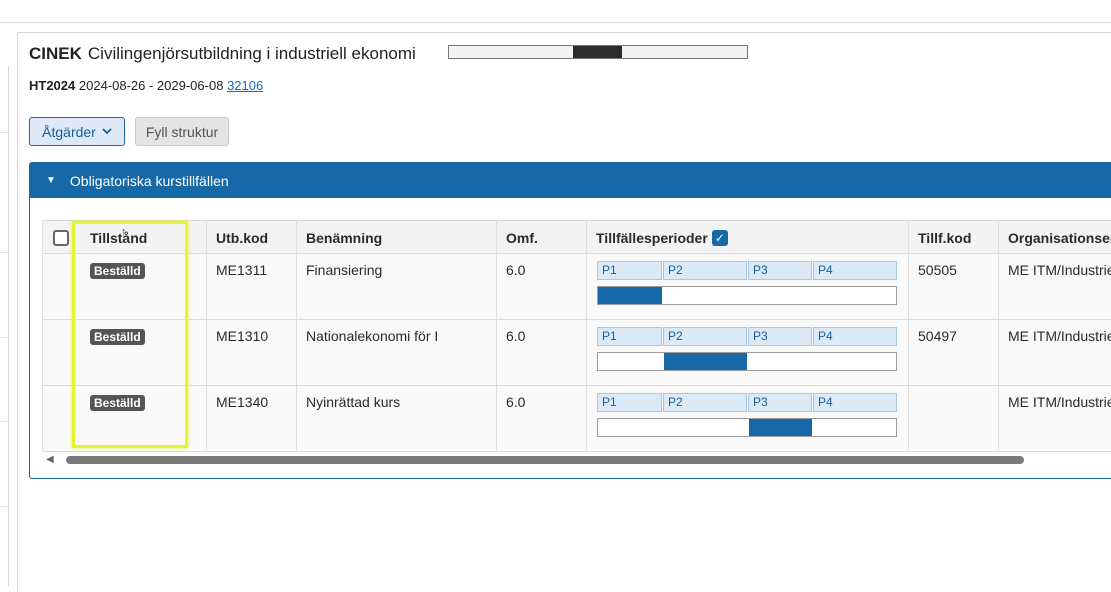  What do you see at coordinates (372, 336) in the screenshot?
I see `course-name: Nationalekonomi för I` at bounding box center [372, 336].